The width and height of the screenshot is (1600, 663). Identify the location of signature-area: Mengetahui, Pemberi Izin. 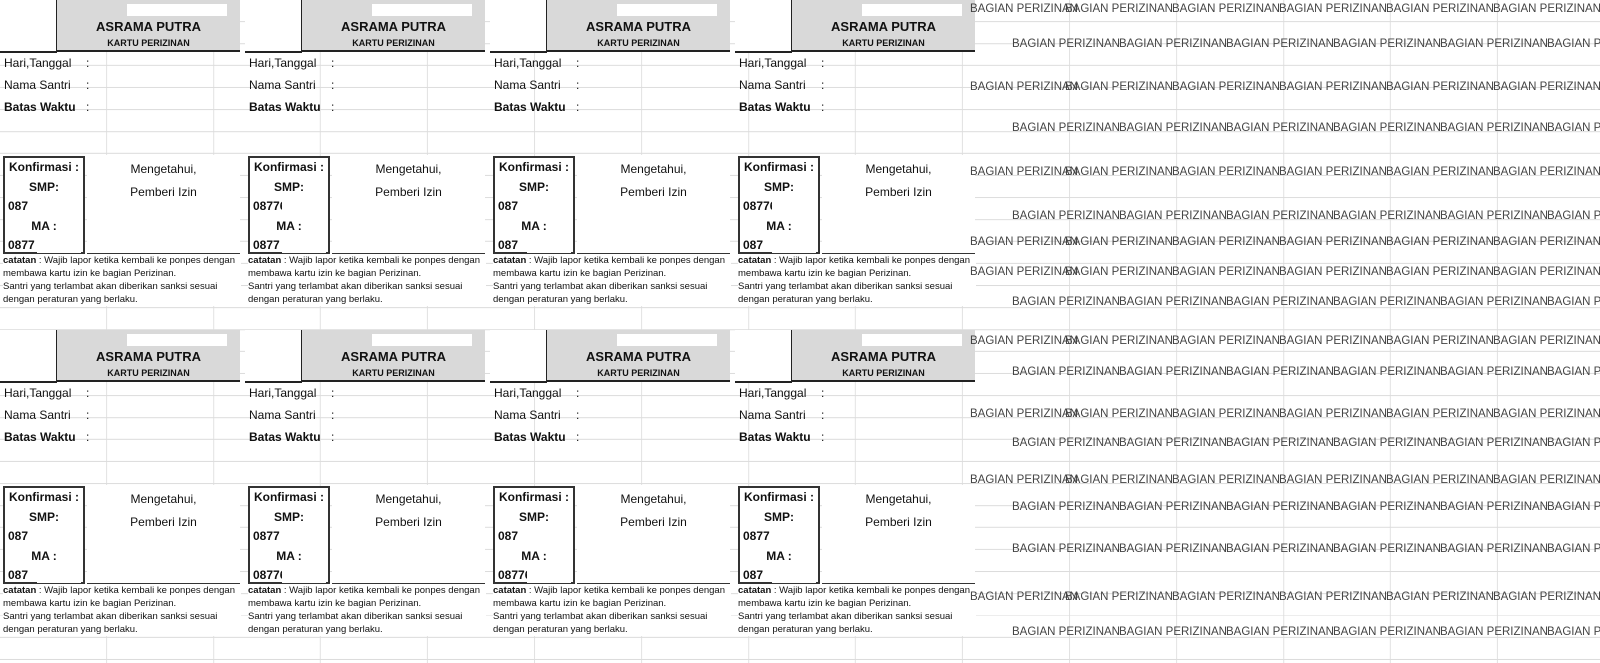
(898, 534).